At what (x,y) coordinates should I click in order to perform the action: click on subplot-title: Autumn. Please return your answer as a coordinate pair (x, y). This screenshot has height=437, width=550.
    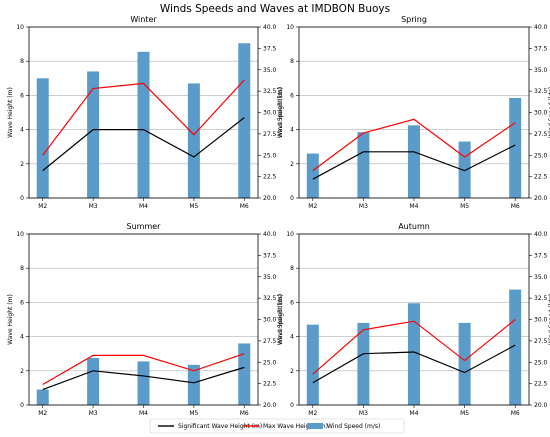
    Looking at the image, I should click on (414, 226).